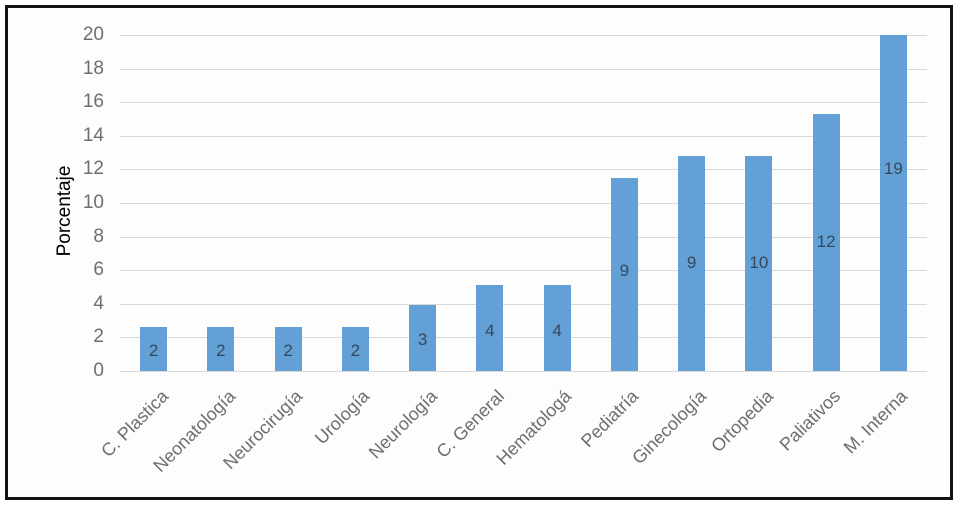  I want to click on bar-2: 2, so click(221, 349).